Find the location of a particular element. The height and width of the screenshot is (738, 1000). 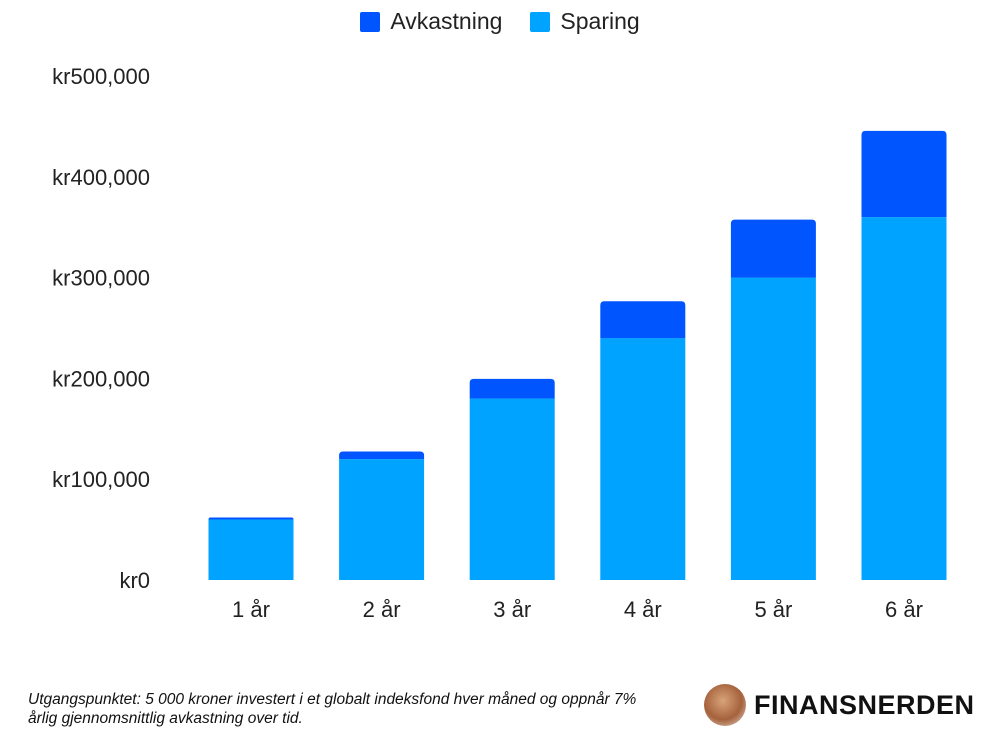

y-tick-label: kr500,000 is located at coordinates (101, 76).